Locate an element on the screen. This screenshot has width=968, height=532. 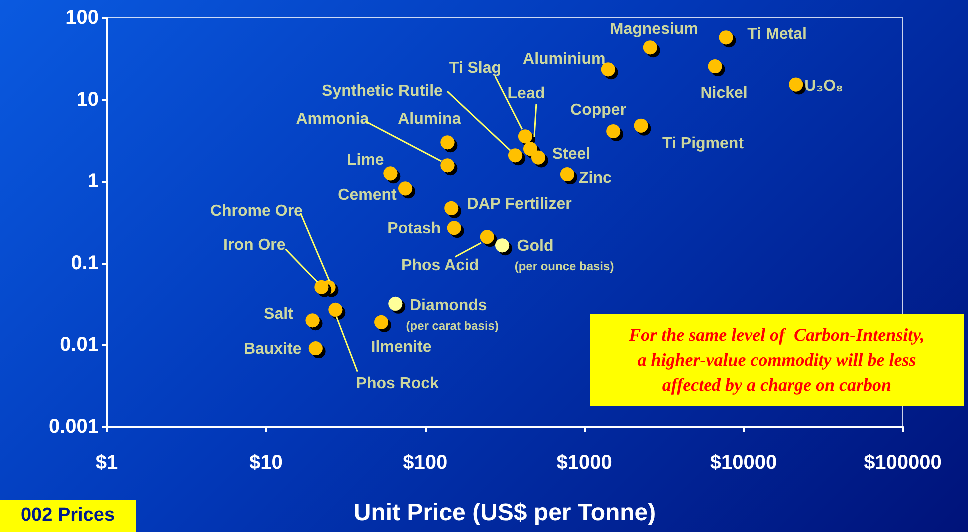
callout-box: 002 Prices is located at coordinates (68, 516).